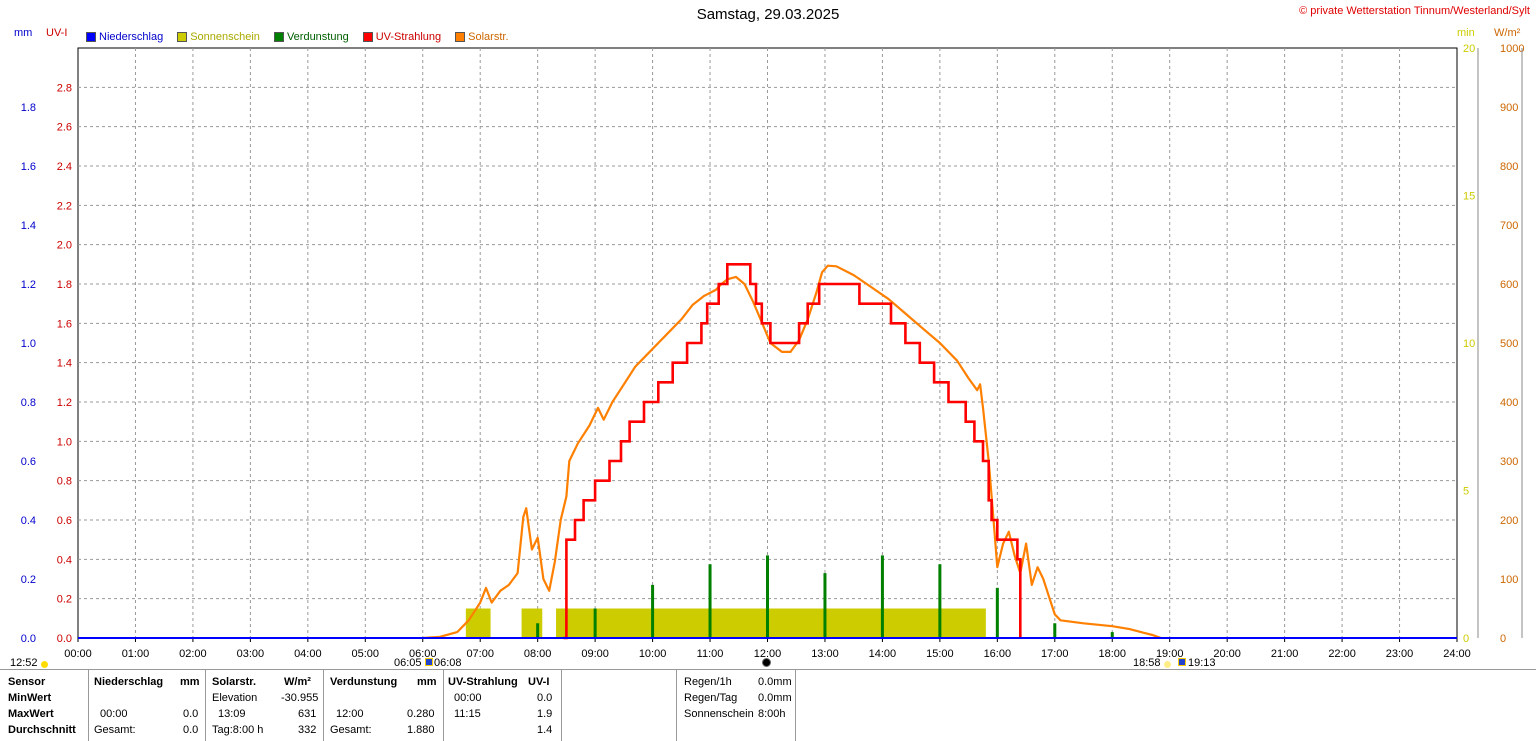 The height and width of the screenshot is (741, 1536). I want to click on solar-min-label: Elevation, so click(235, 698).